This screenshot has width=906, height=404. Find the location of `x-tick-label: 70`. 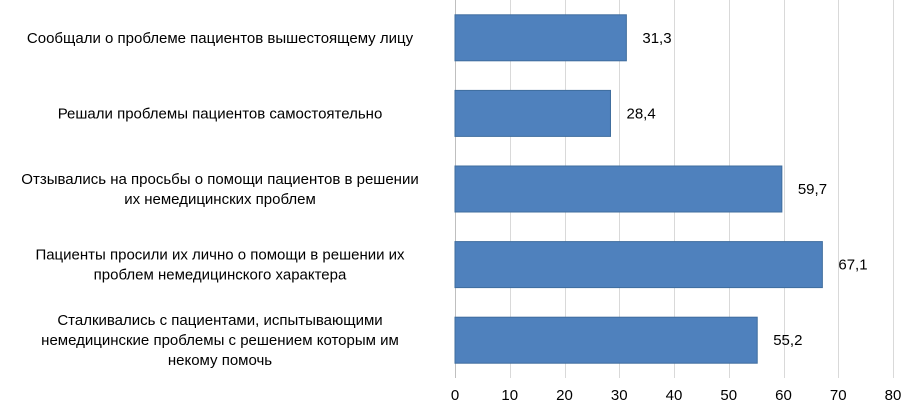

x-tick-label: 70 is located at coordinates (838, 395).